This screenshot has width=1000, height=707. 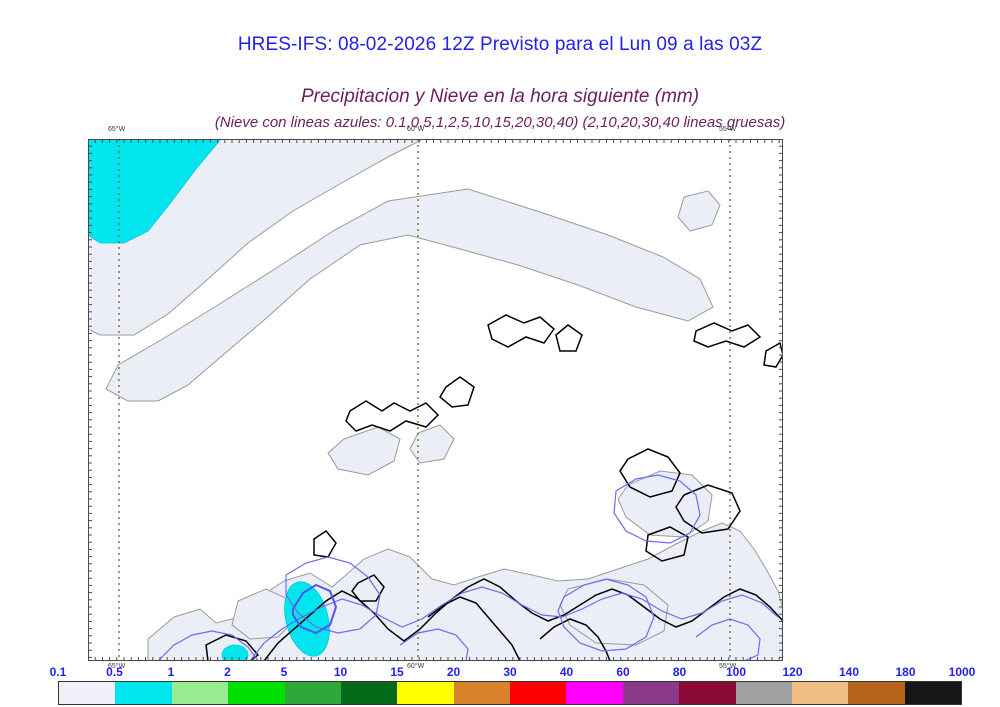 I want to click on snow-contour-thick-layer, so click(x=315, y=609).